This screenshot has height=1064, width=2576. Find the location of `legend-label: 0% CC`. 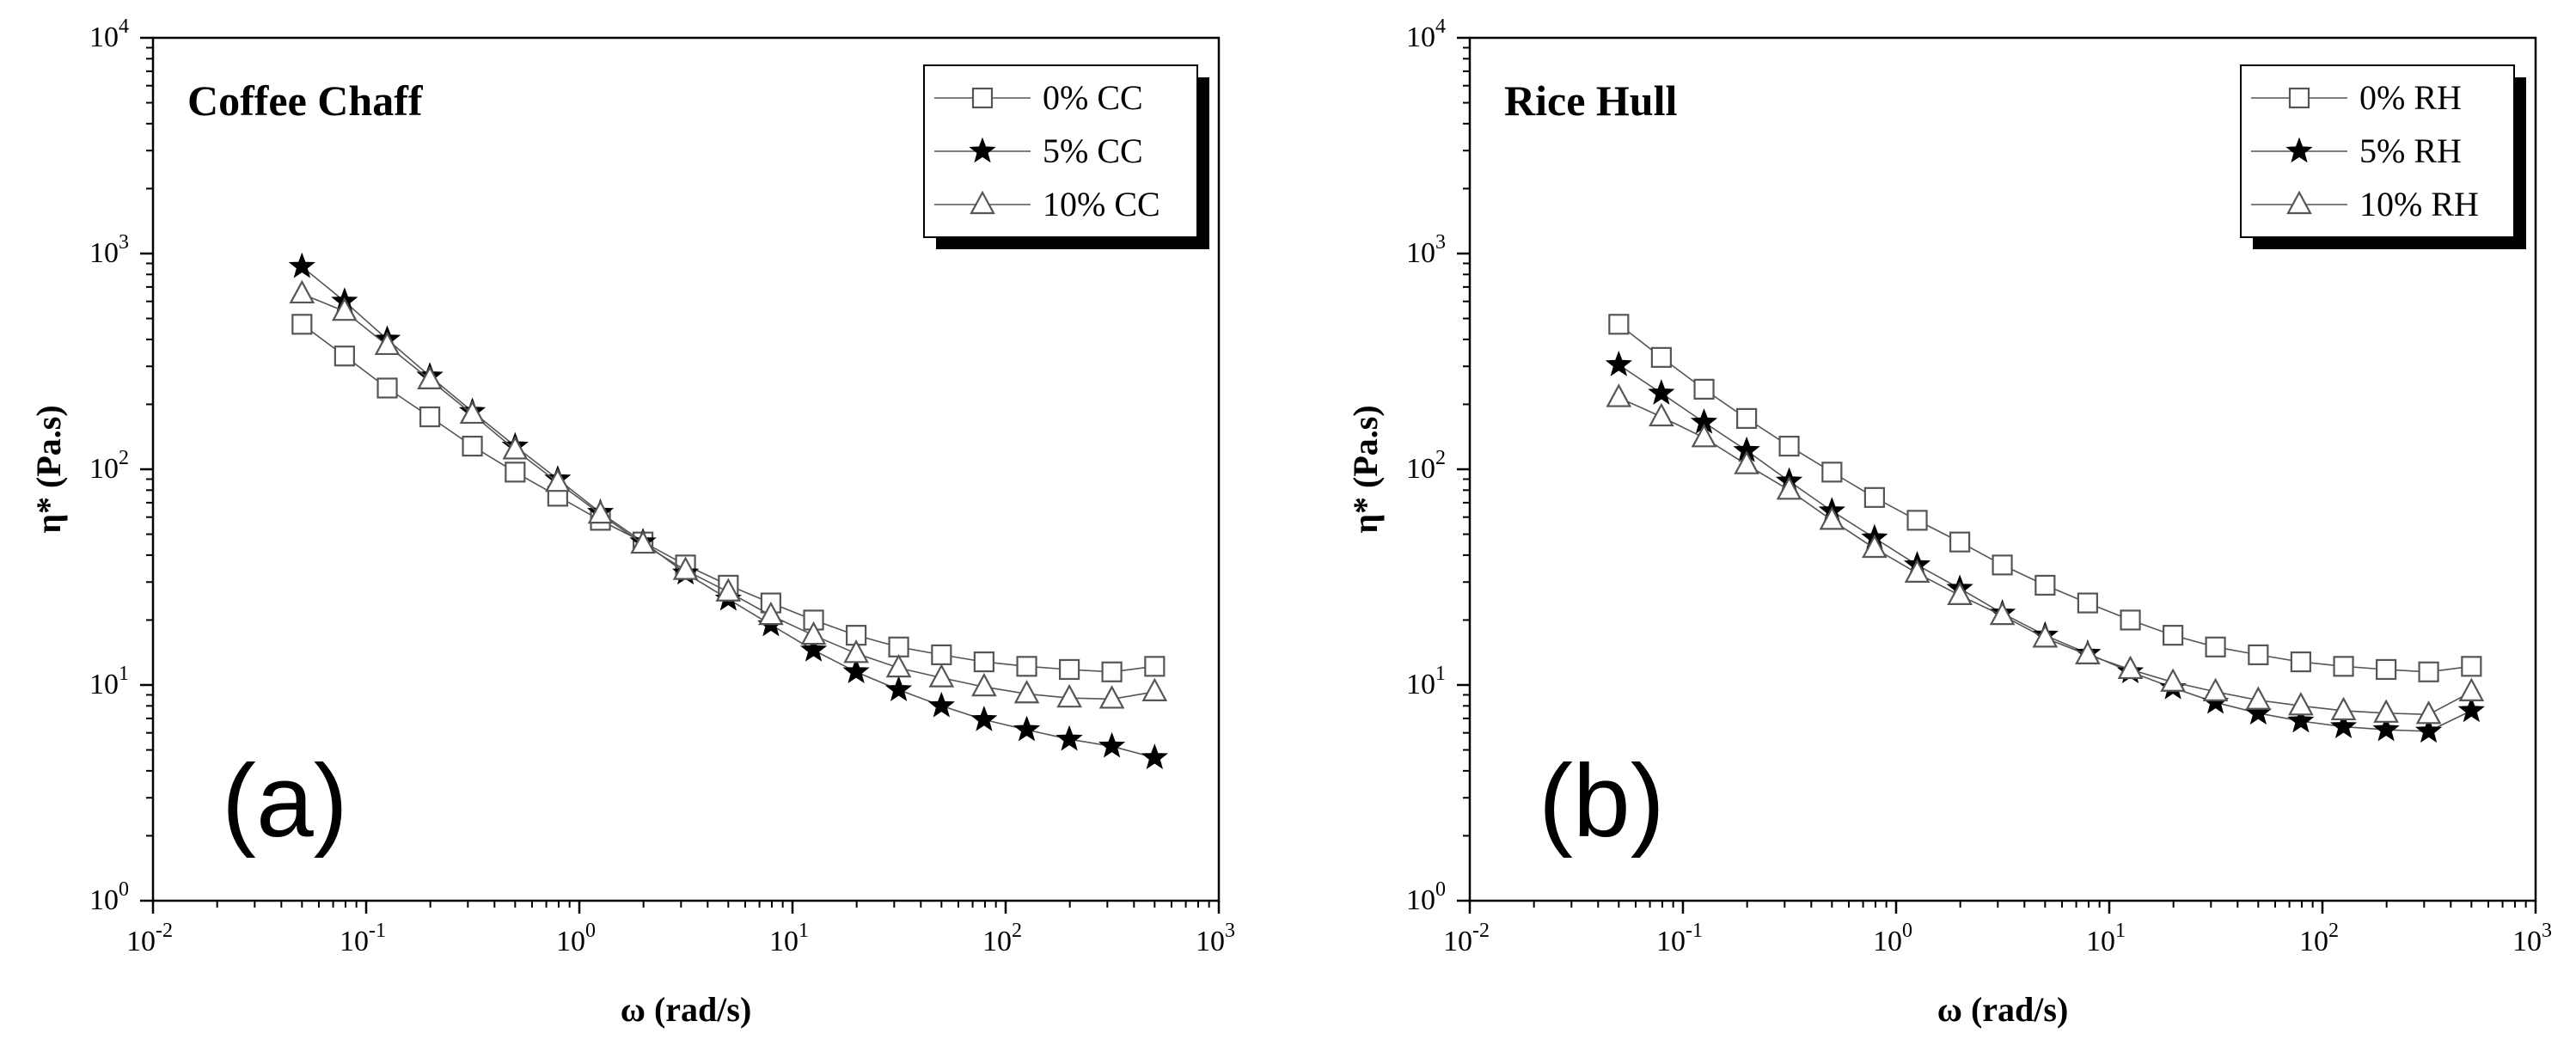

legend-label: 0% CC is located at coordinates (1093, 97).